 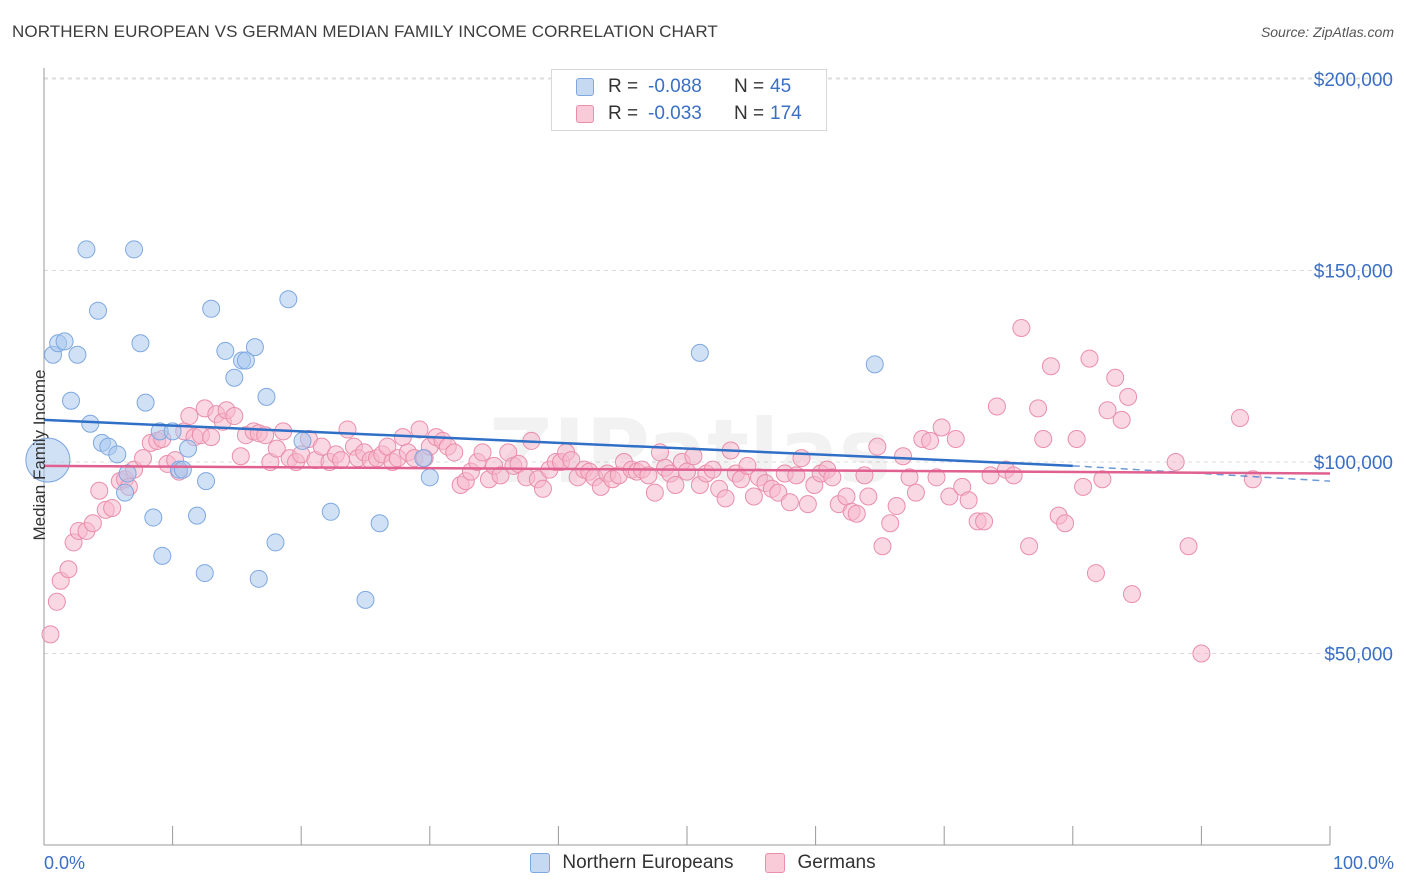 I want to click on r-value: -0.088, so click(x=675, y=86).